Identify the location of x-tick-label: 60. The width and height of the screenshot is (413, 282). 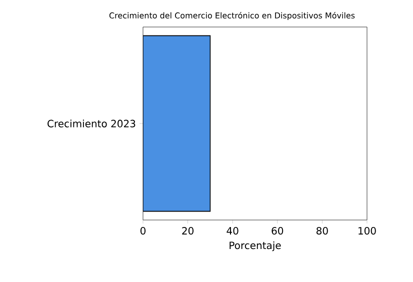
(278, 231).